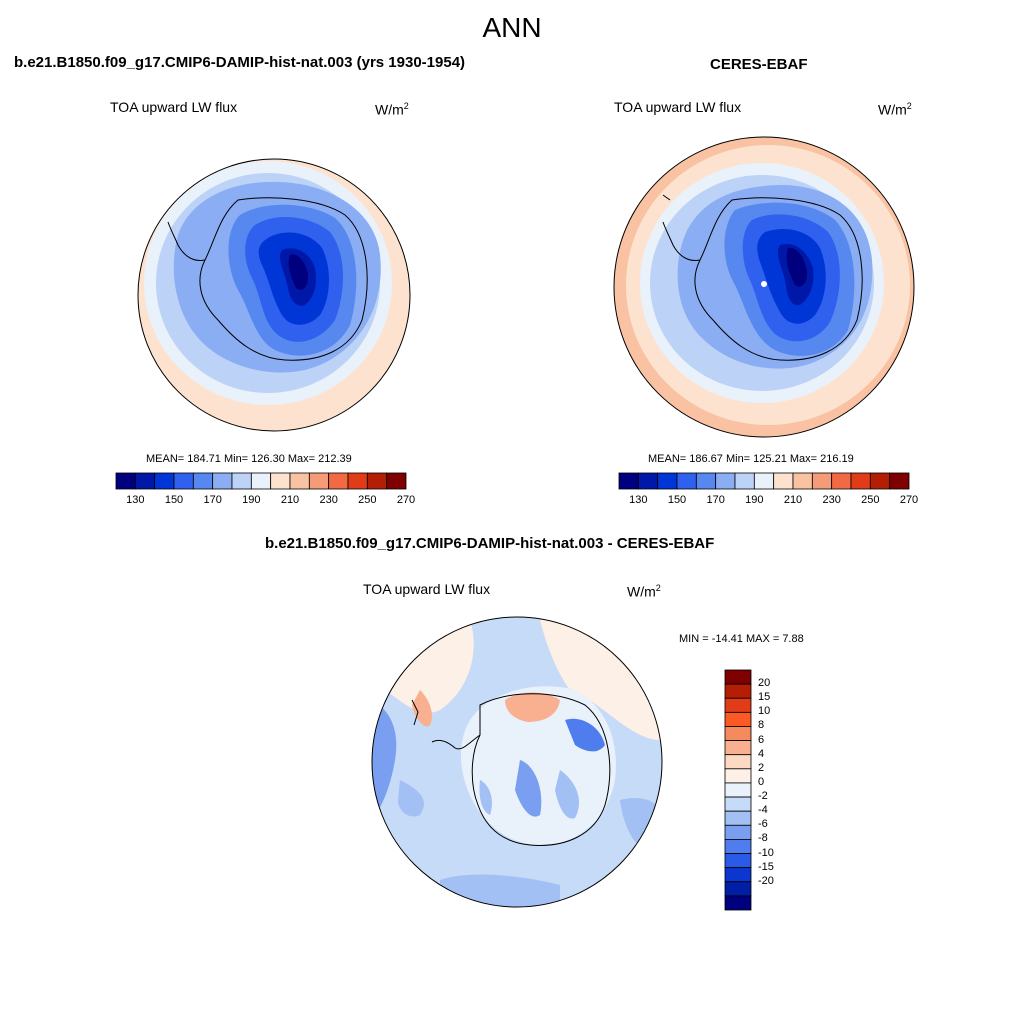  Describe the element at coordinates (766, 866) in the screenshot. I see `colorbar-tick-label: -15` at that location.